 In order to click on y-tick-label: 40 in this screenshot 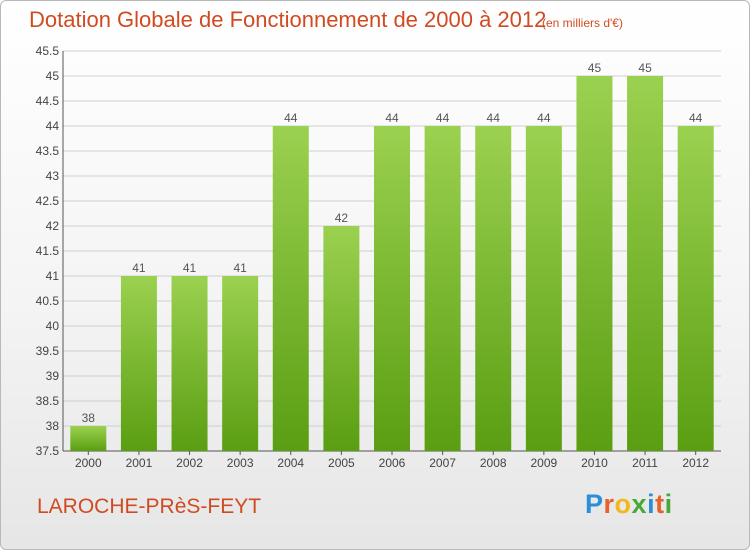, I will do `click(53, 326)`.